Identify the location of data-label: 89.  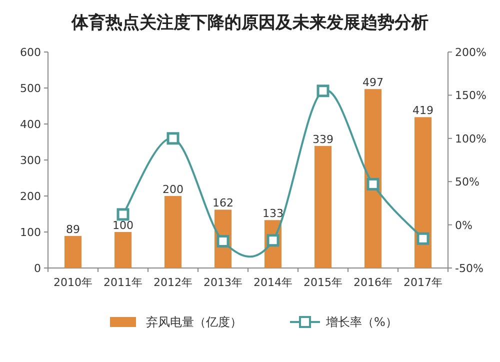
(73, 229).